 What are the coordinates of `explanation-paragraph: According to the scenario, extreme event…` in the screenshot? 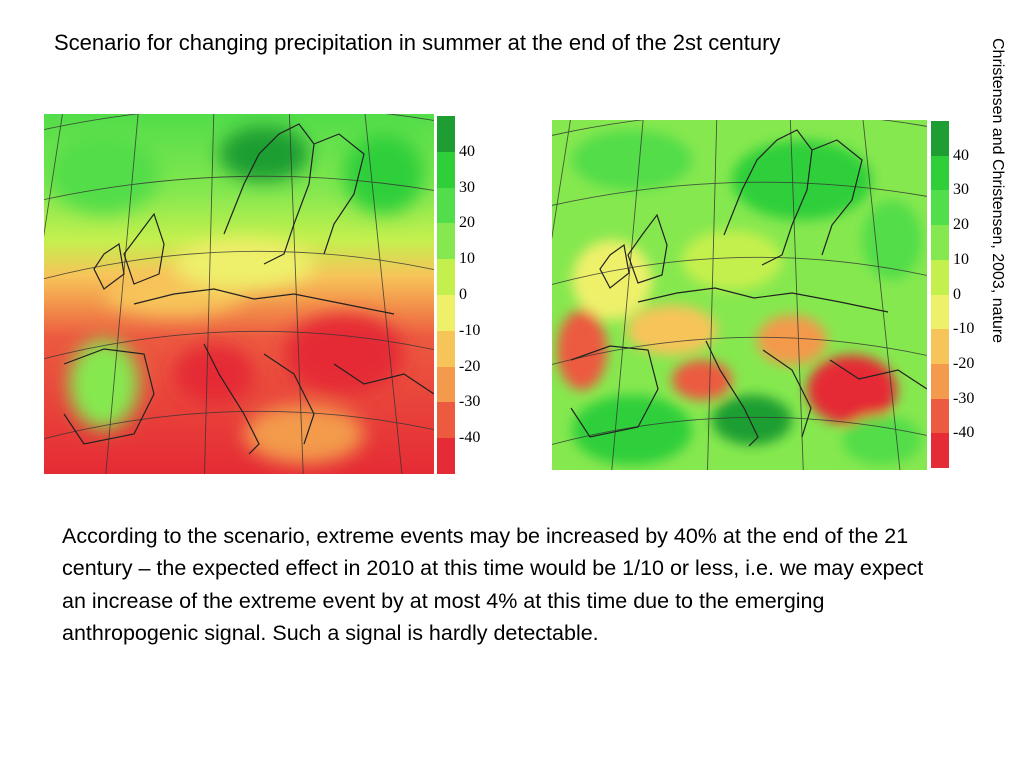 It's located at (493, 584).